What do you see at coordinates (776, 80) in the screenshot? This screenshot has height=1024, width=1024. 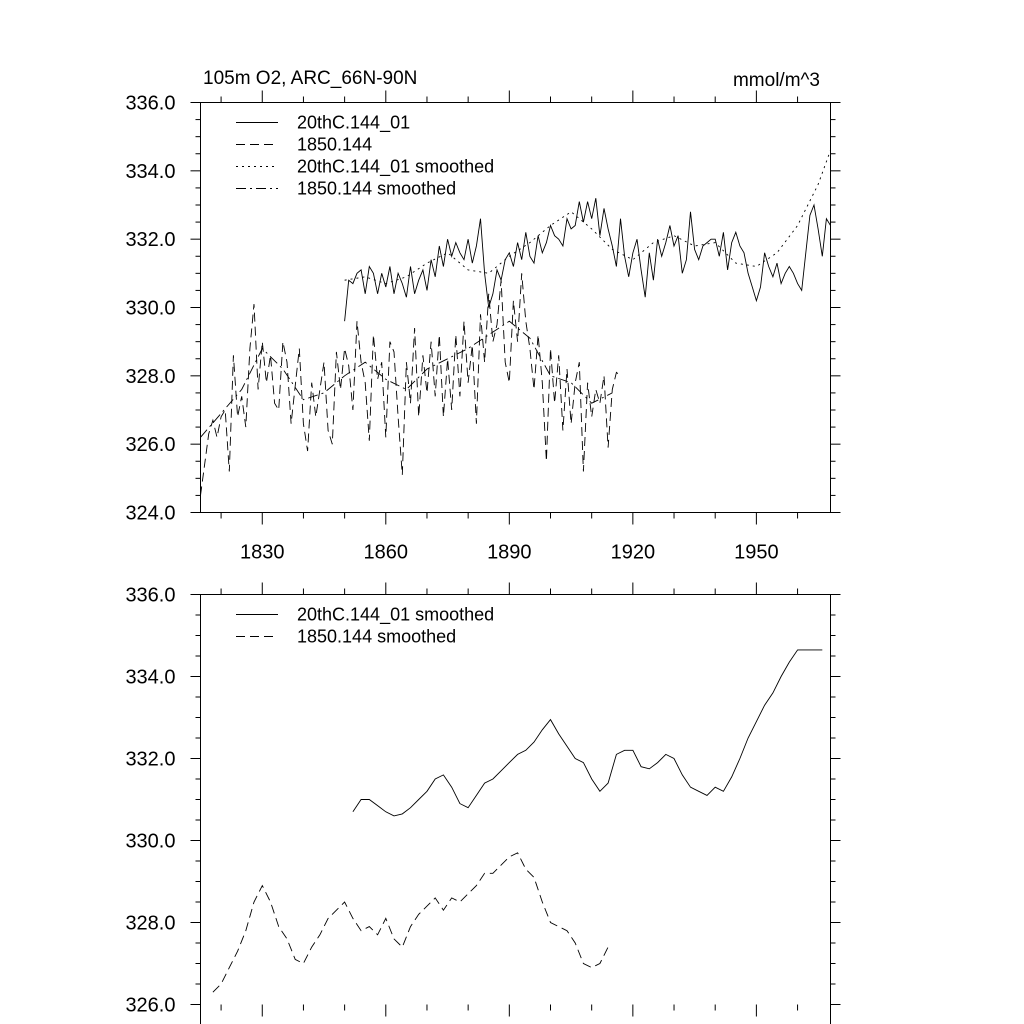 I see `top-plot-units: mmol/m^3` at bounding box center [776, 80].